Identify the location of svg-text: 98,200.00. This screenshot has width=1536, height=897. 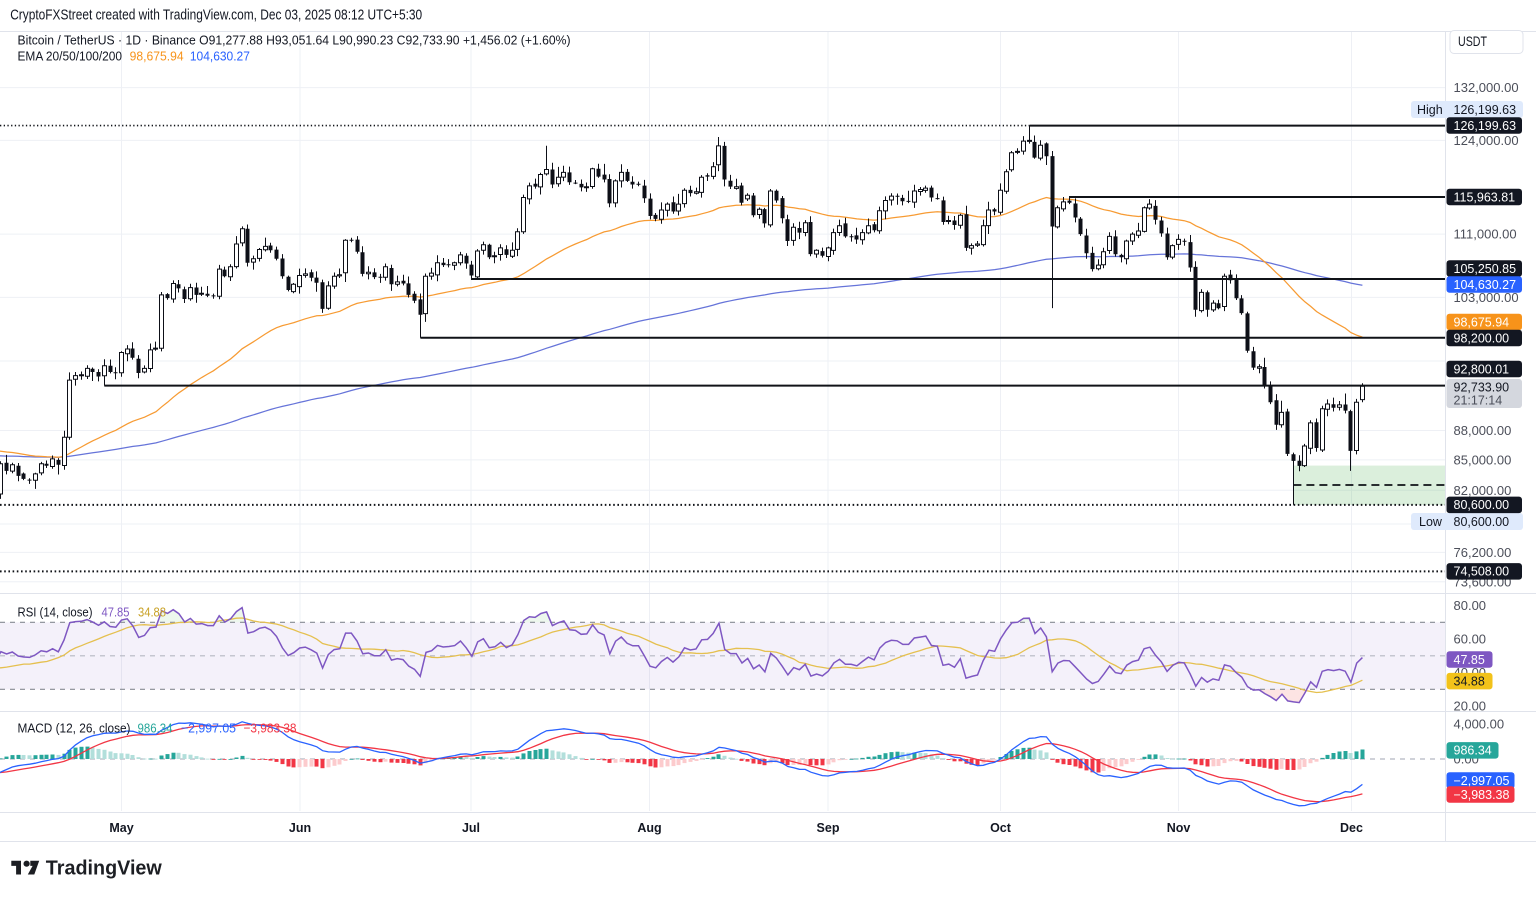
(1482, 338).